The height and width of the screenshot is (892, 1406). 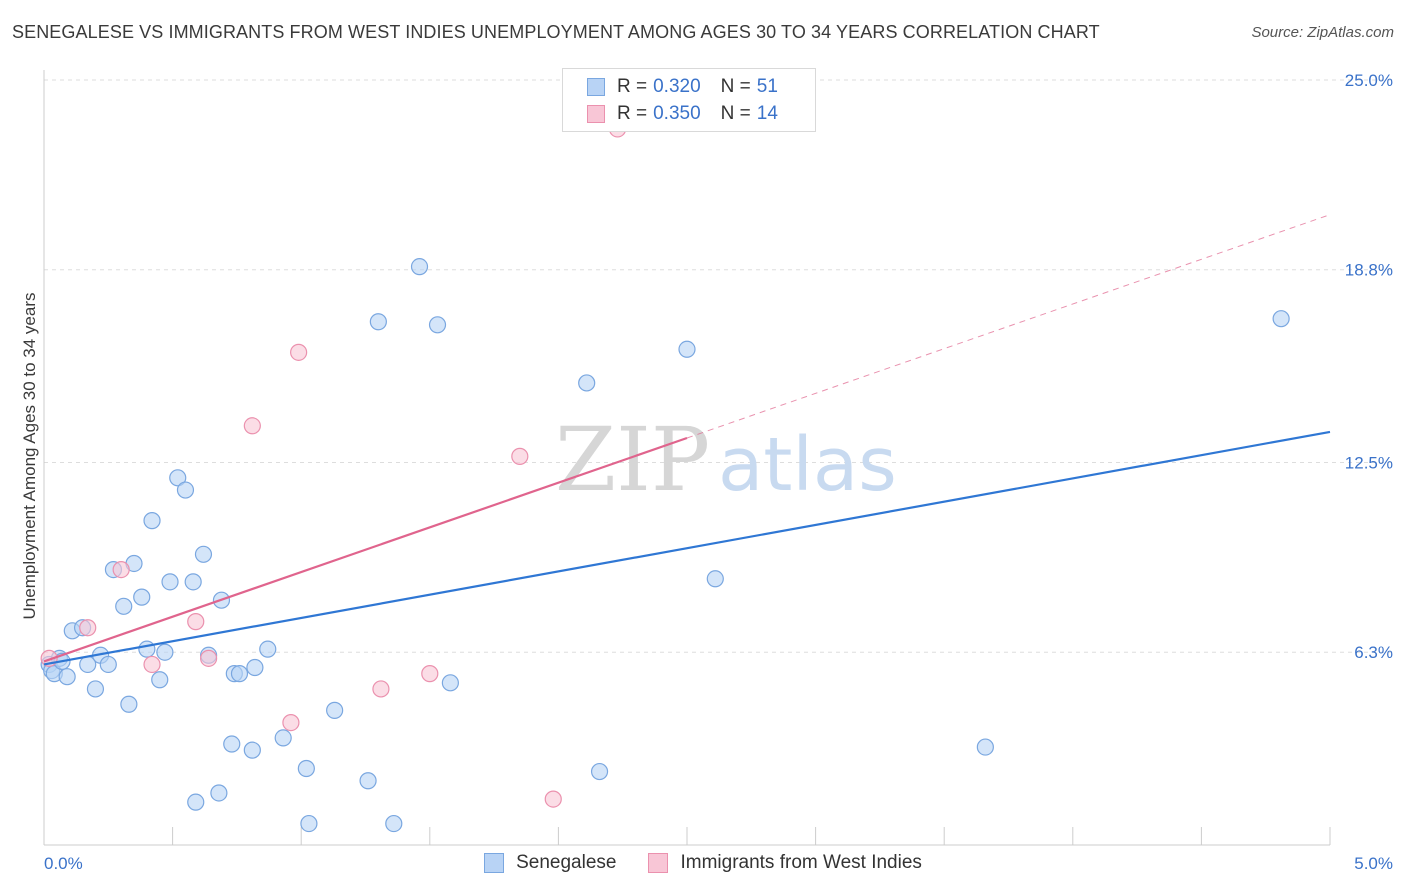 I want to click on n-value: 51, so click(x=767, y=86).